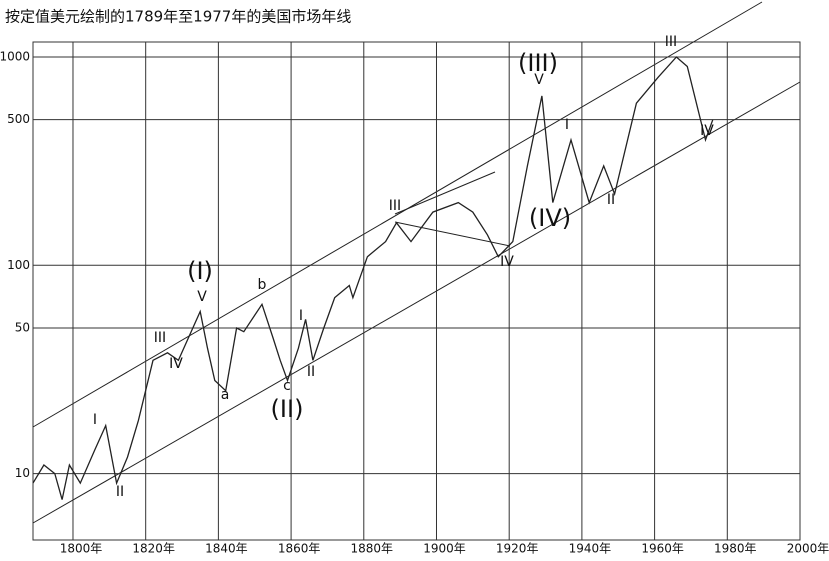 Image resolution: width=829 pixels, height=561 pixels. I want to click on wave-label: (III), so click(538, 63).